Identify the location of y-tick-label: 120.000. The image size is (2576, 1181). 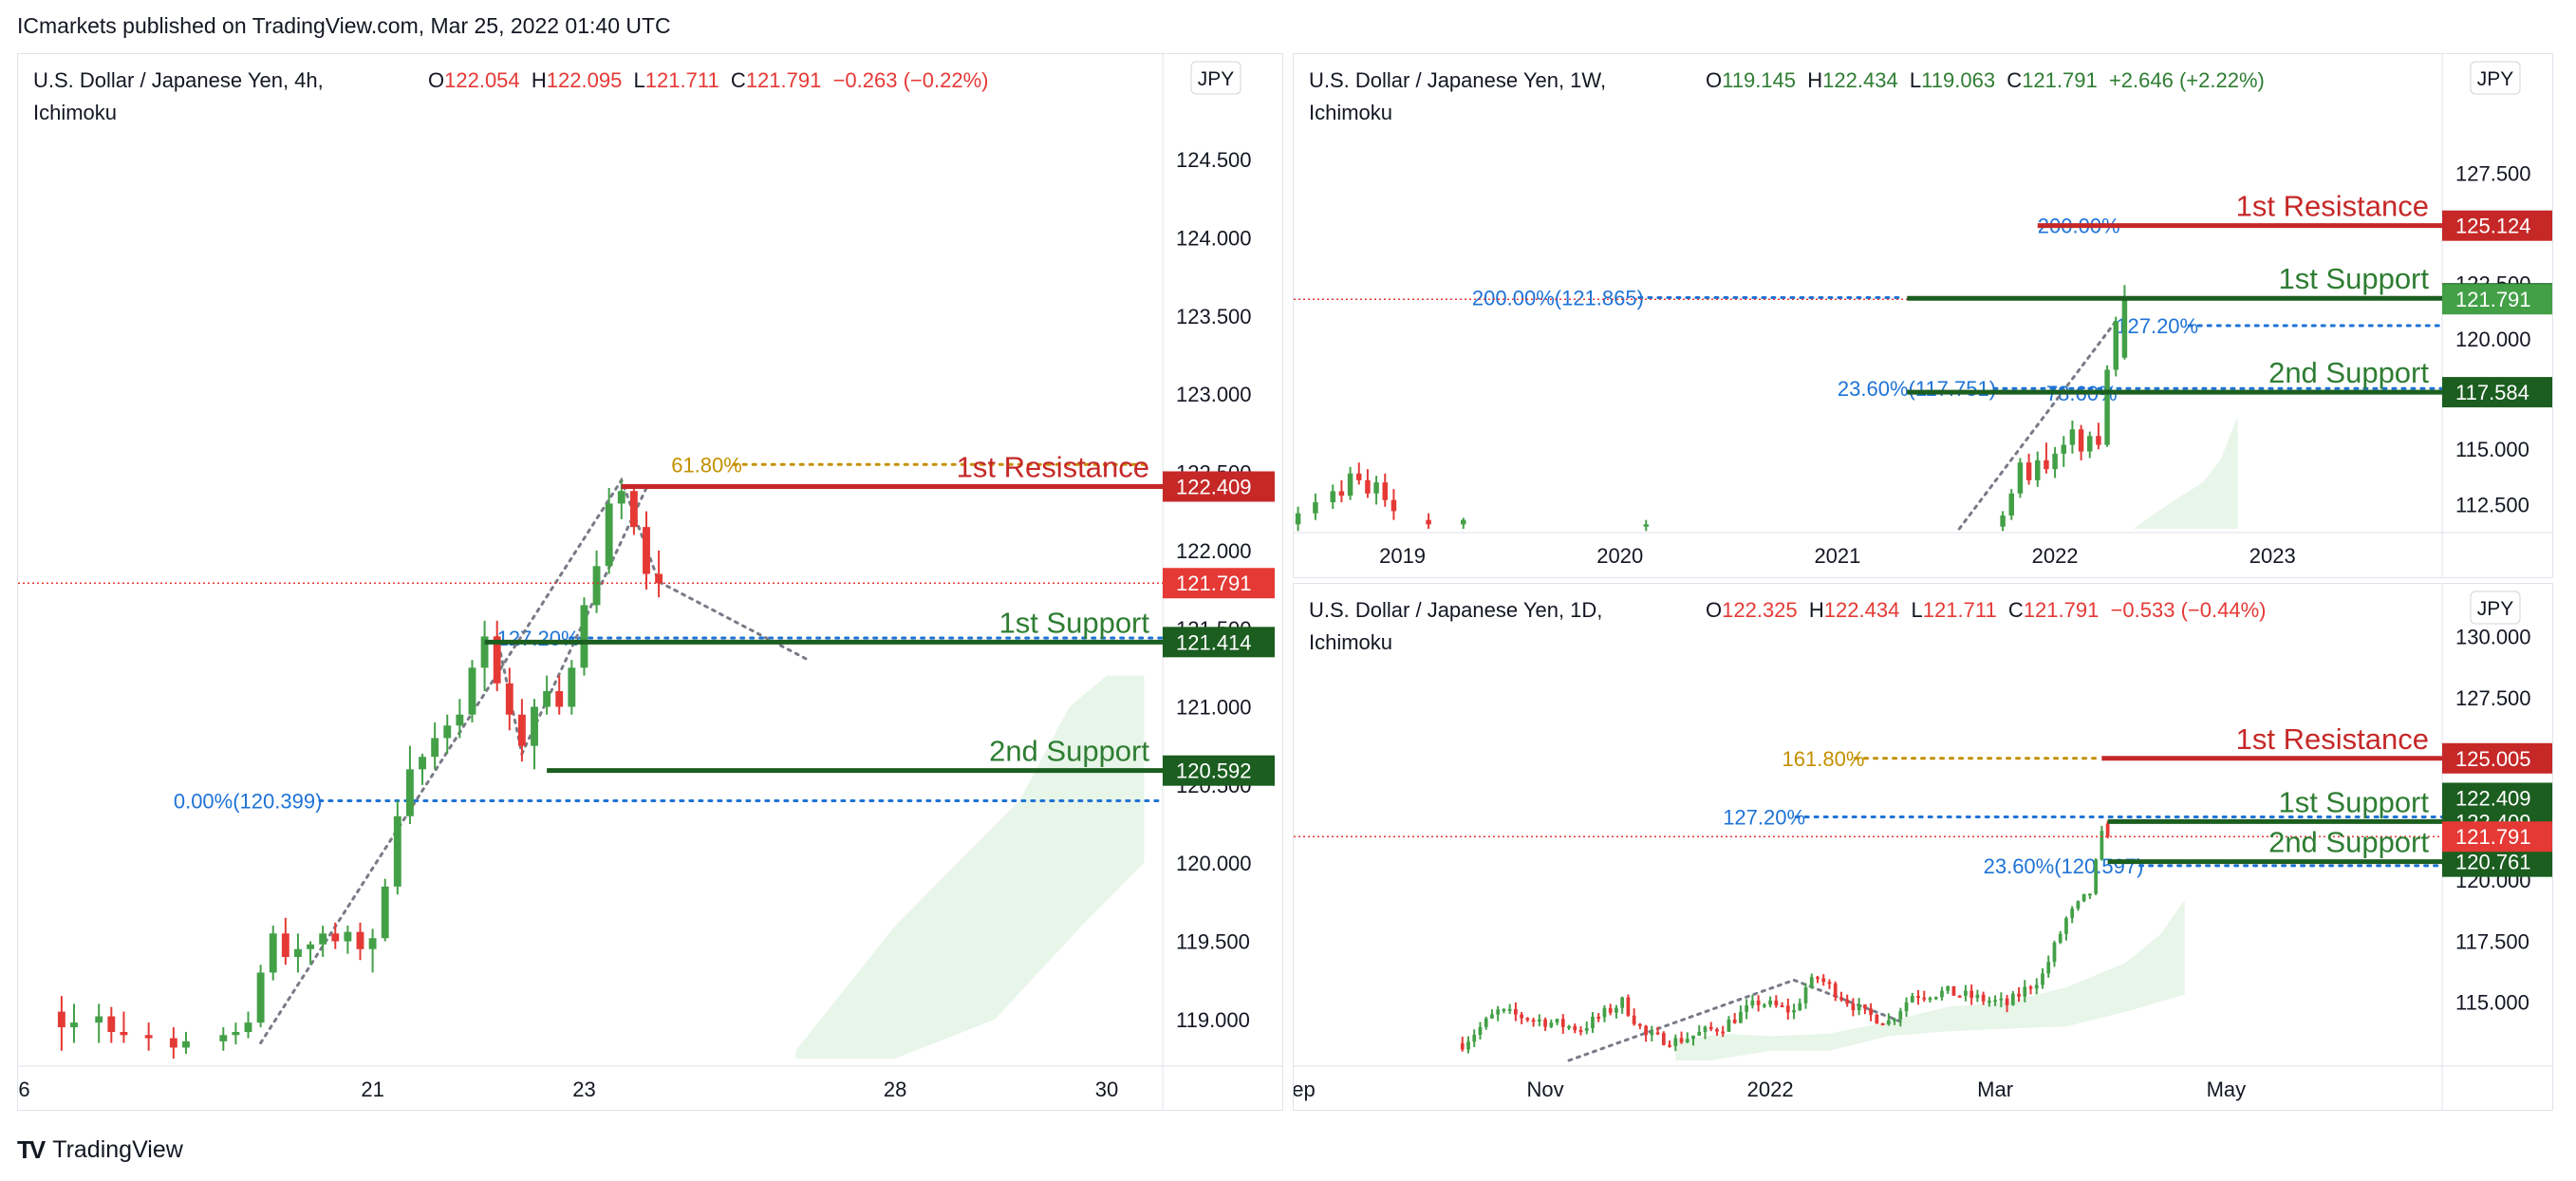
(1214, 863).